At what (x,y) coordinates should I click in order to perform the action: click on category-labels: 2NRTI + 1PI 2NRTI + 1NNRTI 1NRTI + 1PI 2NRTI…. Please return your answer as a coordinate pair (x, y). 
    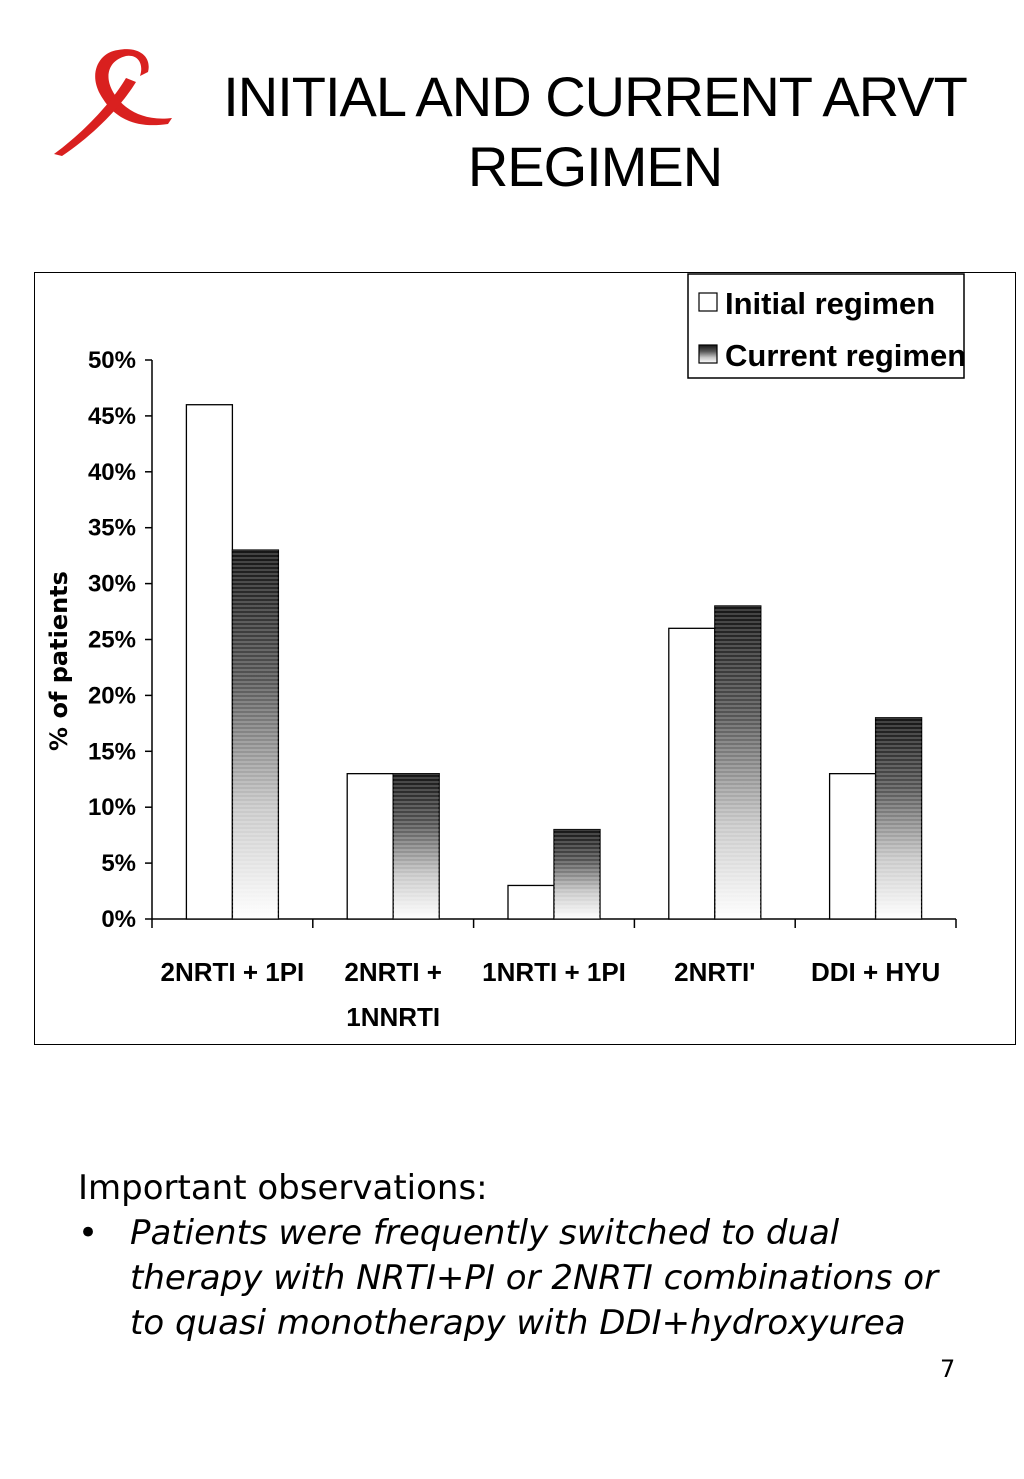
    Looking at the image, I should click on (551, 994).